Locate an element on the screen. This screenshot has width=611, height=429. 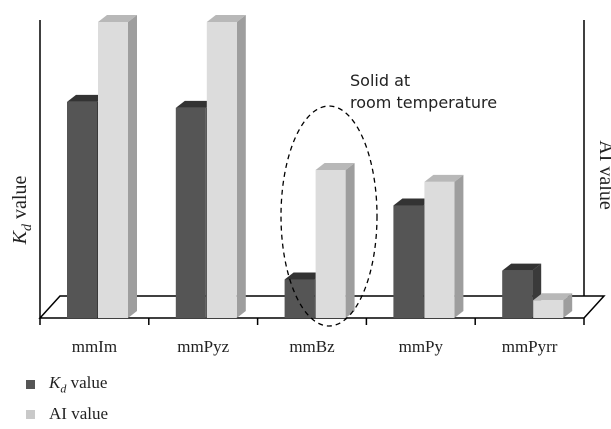
bar-kd-mmPyrr is located at coordinates (522, 290).